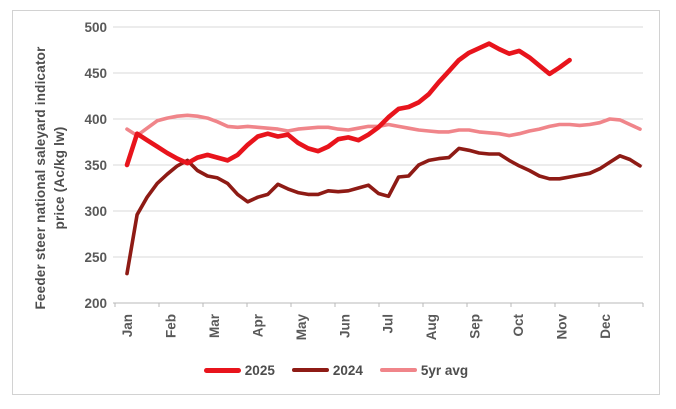  I want to click on y-tick-label: 250, so click(95, 257).